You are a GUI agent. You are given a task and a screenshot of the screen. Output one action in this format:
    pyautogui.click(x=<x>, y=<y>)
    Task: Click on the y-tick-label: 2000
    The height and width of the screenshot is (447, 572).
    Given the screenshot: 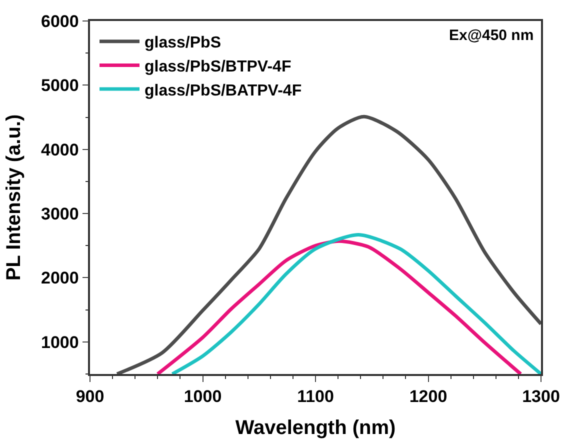 What is the action you would take?
    pyautogui.click(x=60, y=278)
    